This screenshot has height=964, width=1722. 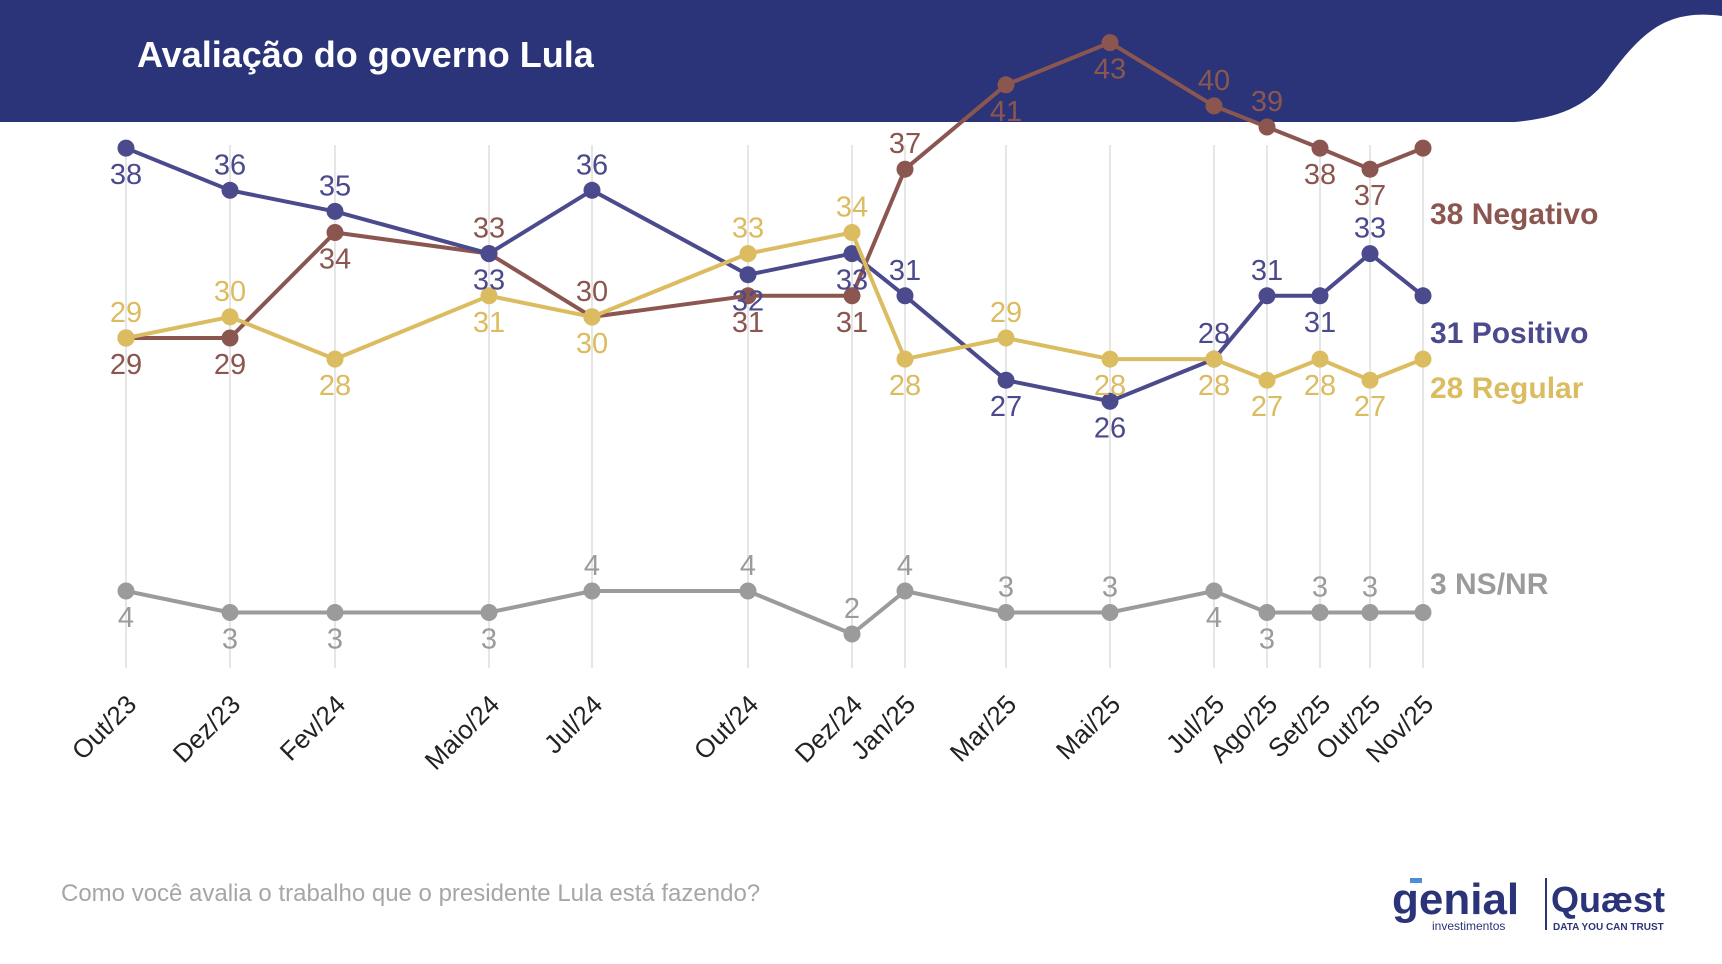 I want to click on genial-accent-mark, so click(x=1416, y=880).